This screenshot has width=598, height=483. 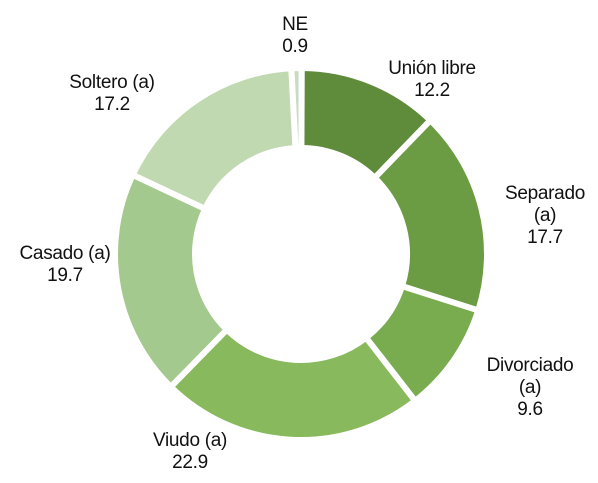 I want to click on slice-label: NE 0.9, so click(x=295, y=36).